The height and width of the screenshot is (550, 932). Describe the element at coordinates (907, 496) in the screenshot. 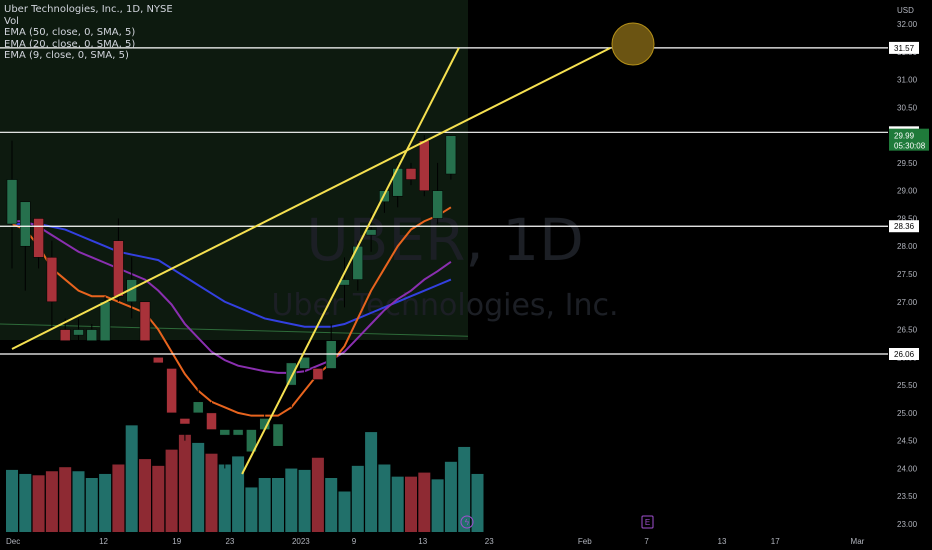

I see `y-tick-label: 23.50` at that location.